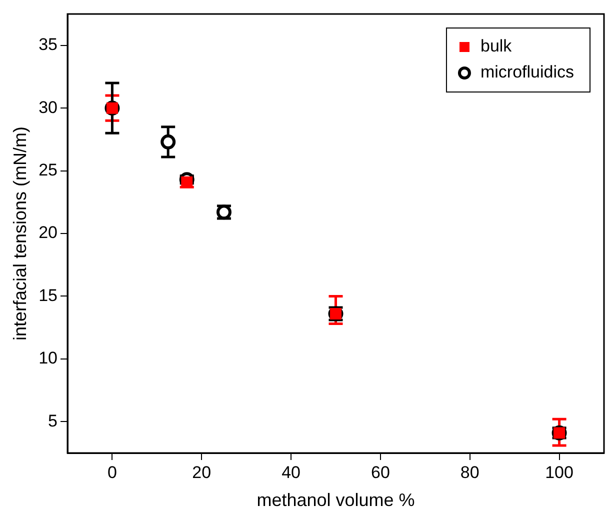 This screenshot has height=520, width=613. Describe the element at coordinates (20, 233) in the screenshot. I see `y-axis-title: interfacial tensions (mN/m)` at that location.